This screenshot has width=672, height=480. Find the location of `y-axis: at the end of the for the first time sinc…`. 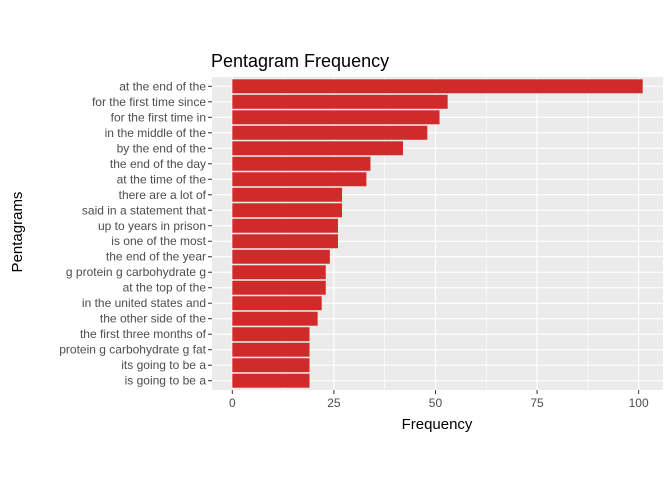

y-axis: at the end of the for the first time sinc… is located at coordinates (135, 233).